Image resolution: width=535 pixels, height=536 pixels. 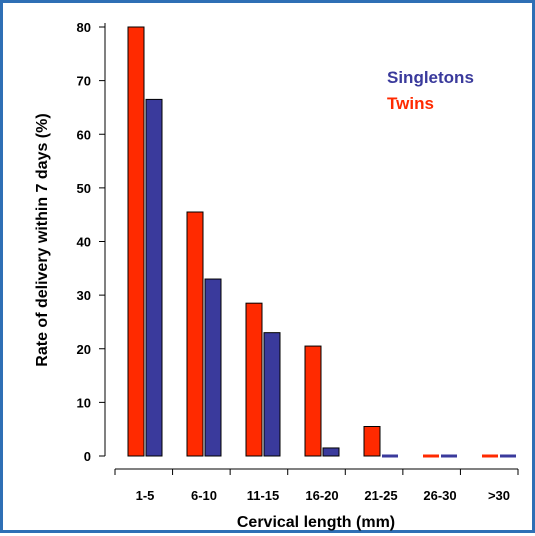 I want to click on x-tick-label: 16-20, so click(x=321, y=495).